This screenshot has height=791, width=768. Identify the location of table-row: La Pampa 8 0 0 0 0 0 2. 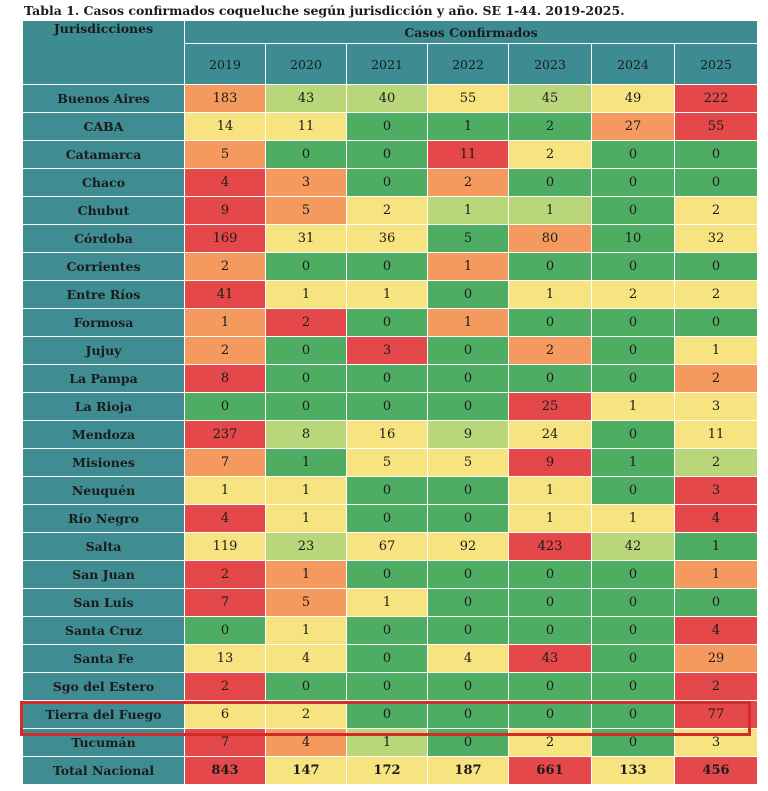
(390, 378).